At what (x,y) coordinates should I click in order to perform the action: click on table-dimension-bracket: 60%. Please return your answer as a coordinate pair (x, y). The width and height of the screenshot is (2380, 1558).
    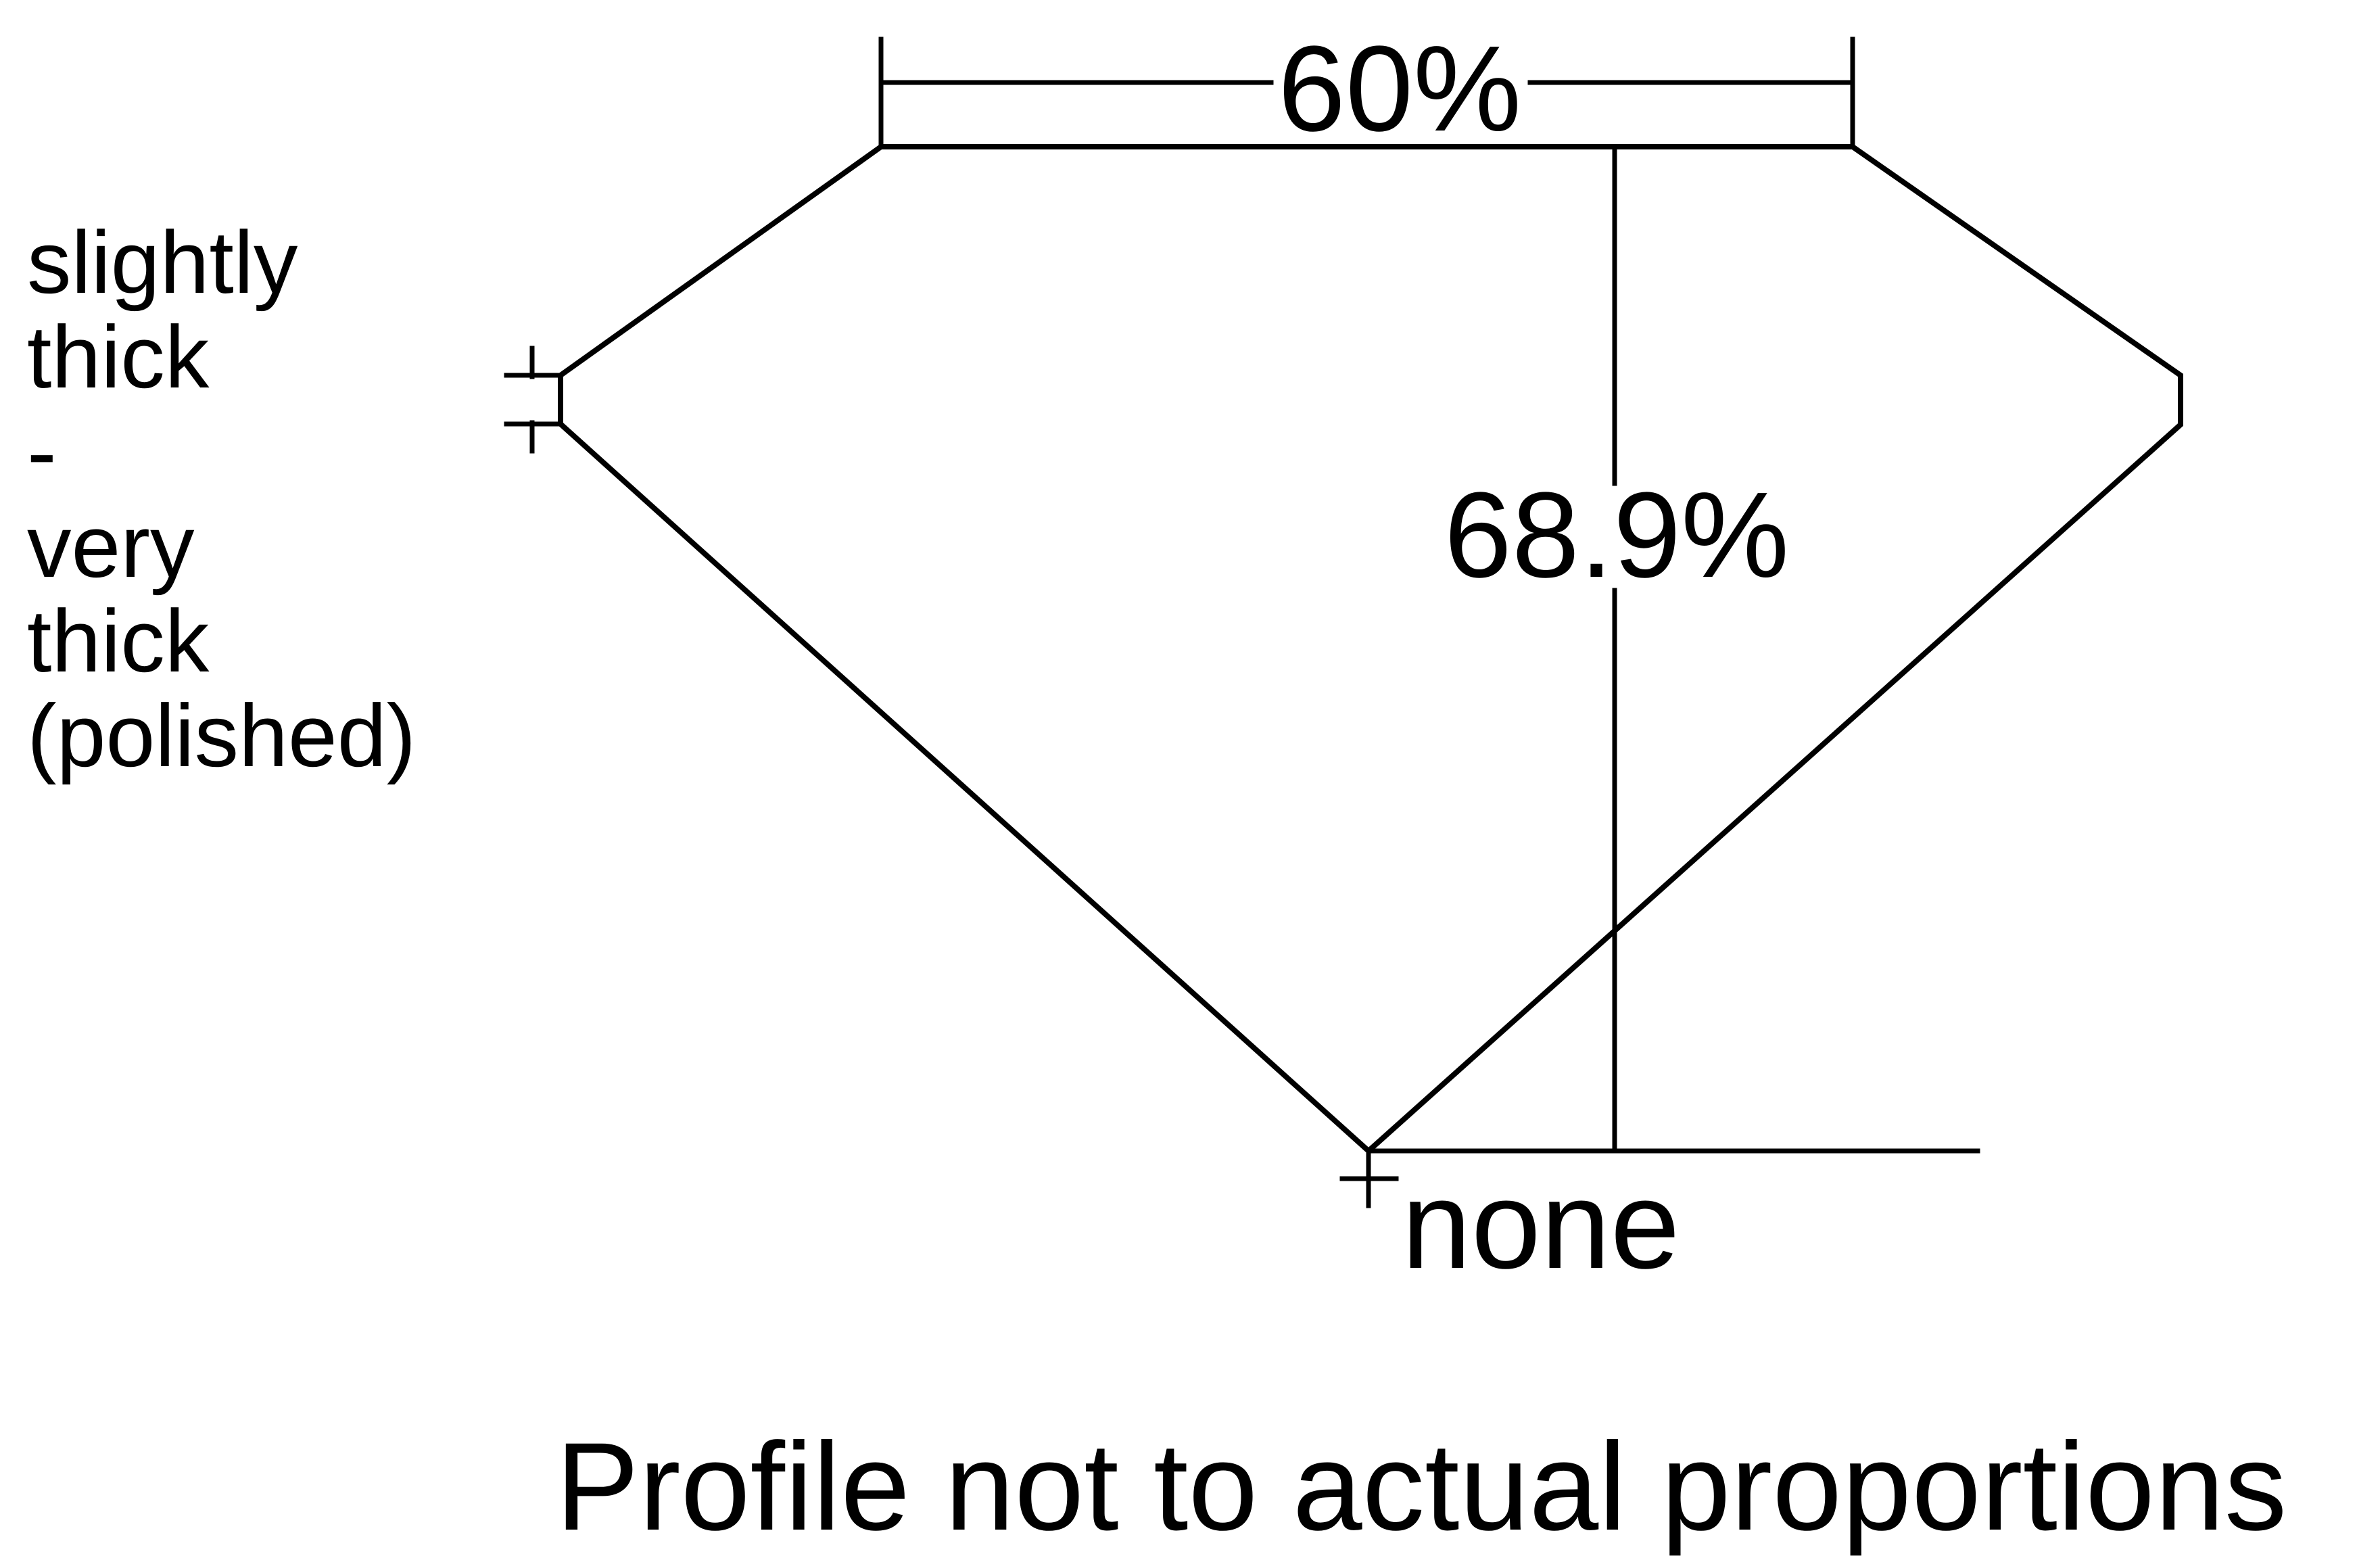
    Looking at the image, I should click on (1366, 89).